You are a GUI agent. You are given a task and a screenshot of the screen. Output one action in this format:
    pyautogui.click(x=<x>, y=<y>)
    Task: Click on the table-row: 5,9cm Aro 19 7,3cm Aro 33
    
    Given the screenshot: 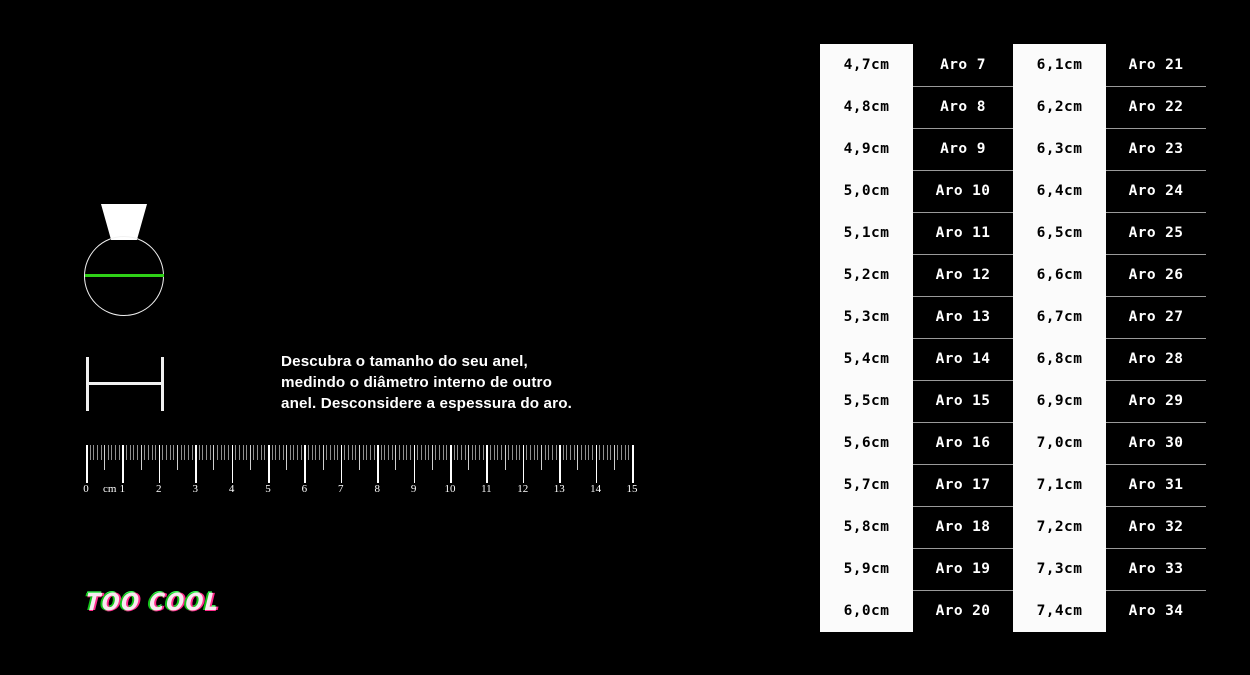 What is the action you would take?
    pyautogui.click(x=1013, y=569)
    